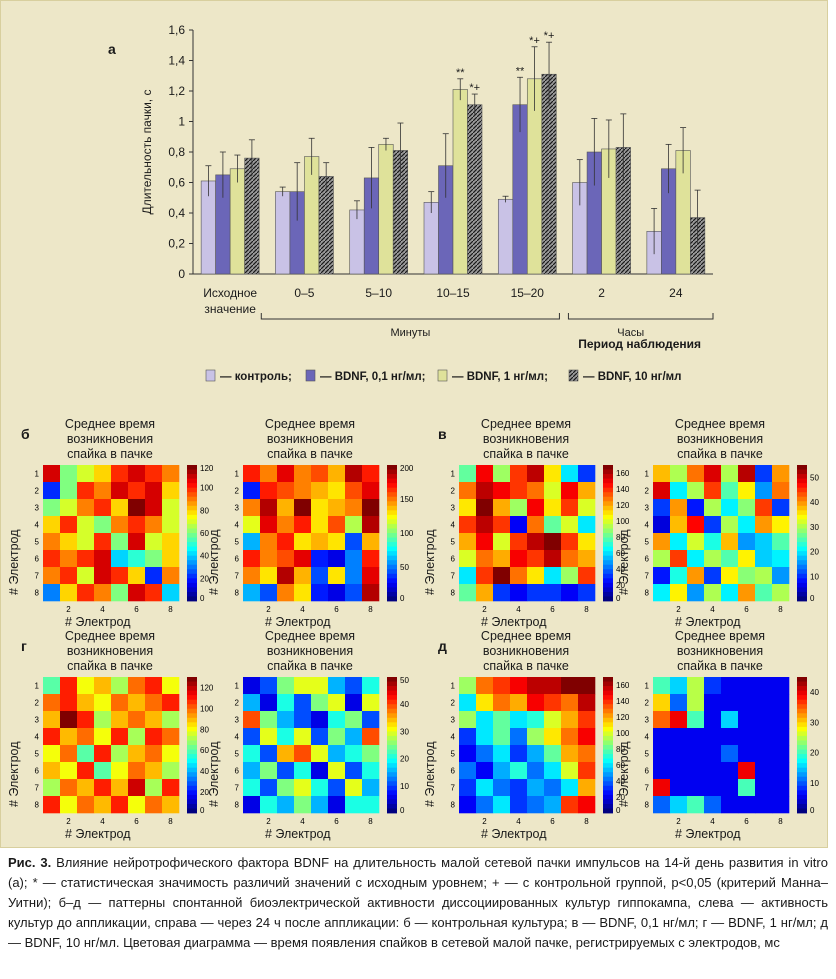 Image resolution: width=836 pixels, height=979 pixels. I want to click on col-tick-label: 2, so click(484, 609).